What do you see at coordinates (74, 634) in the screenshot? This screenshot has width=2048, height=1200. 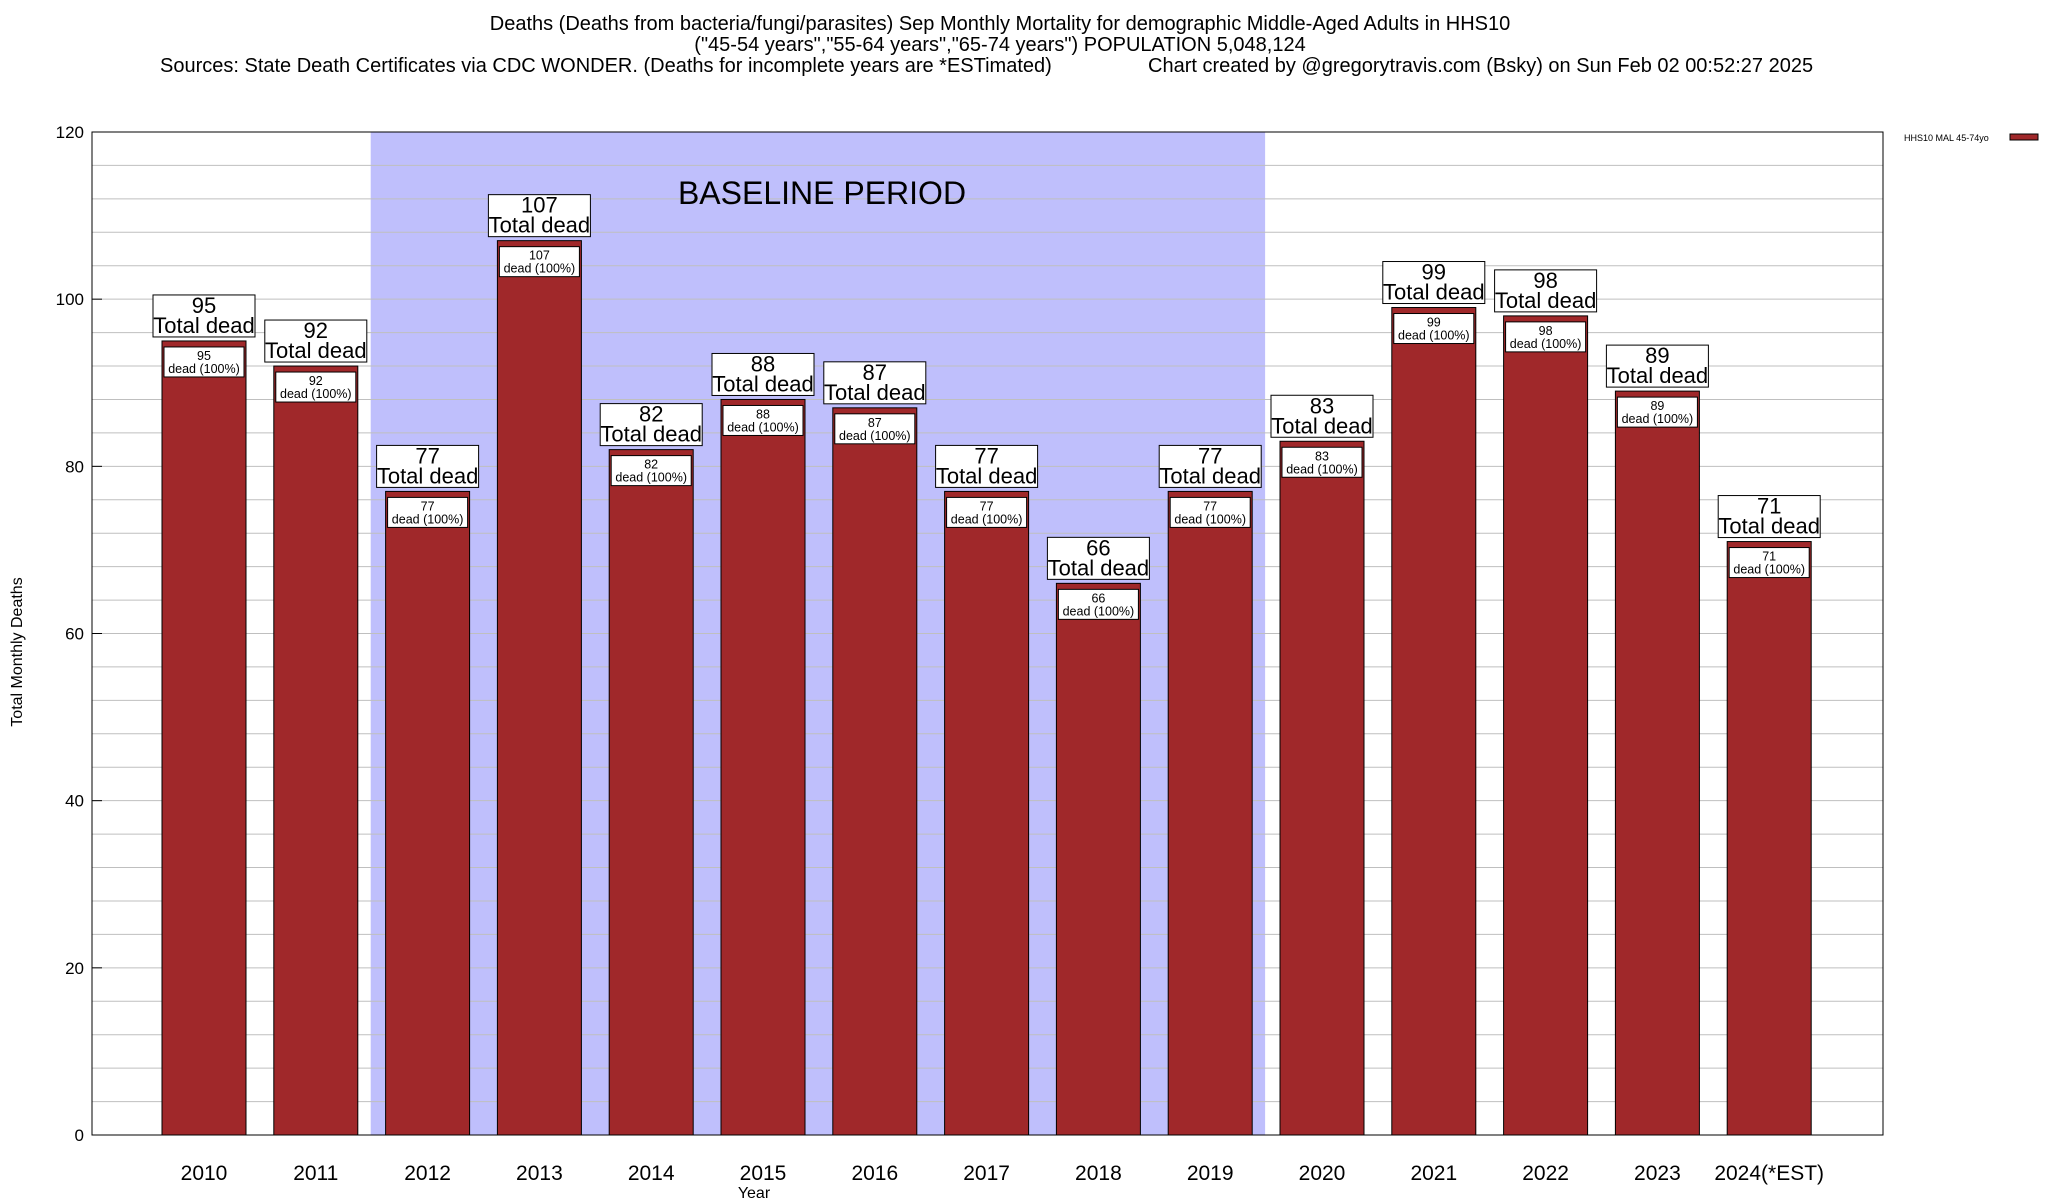 I see `y-tick-label: 60` at bounding box center [74, 634].